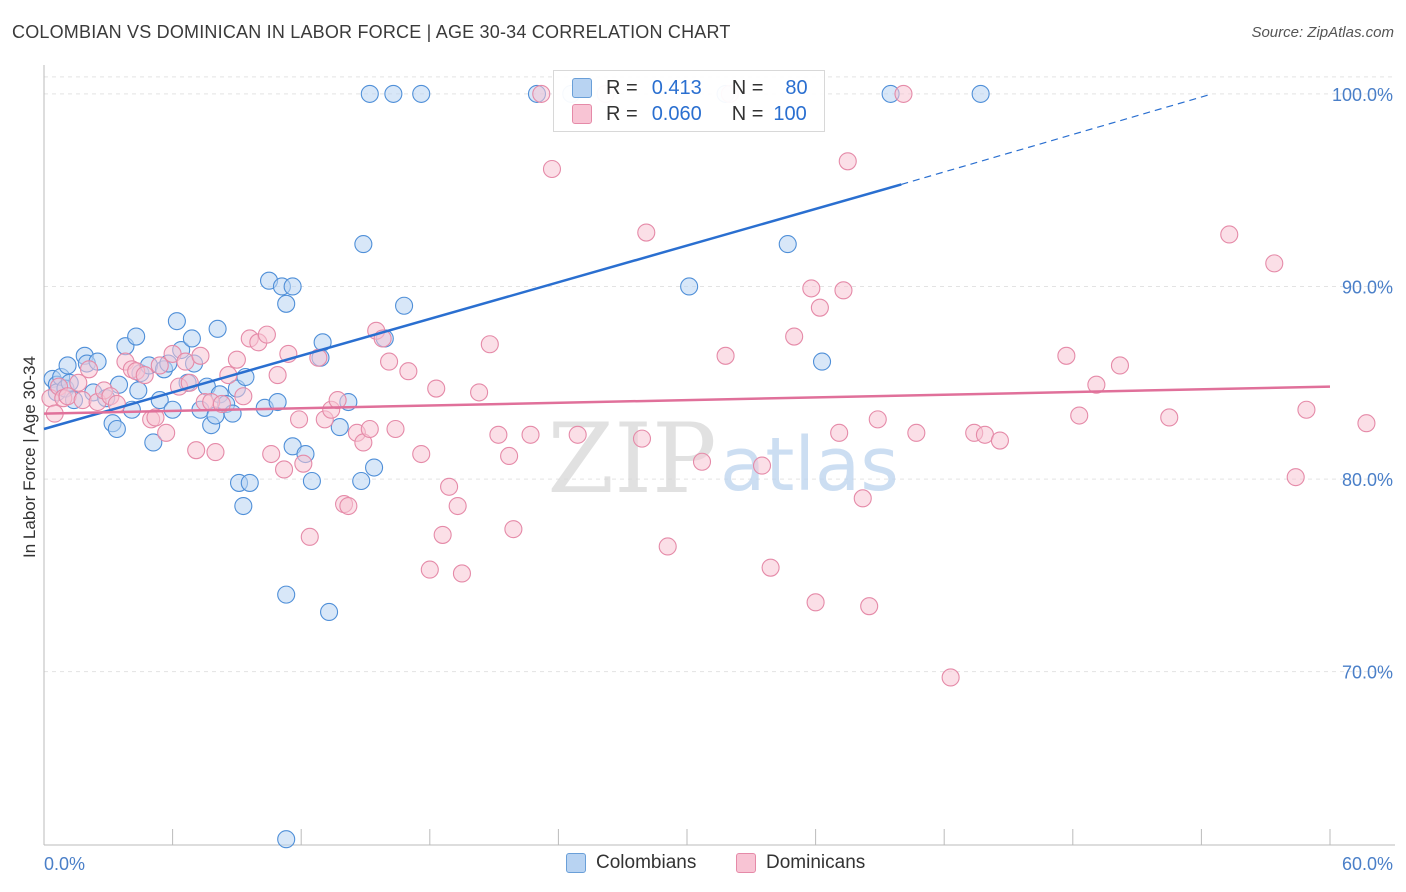  Describe the element at coordinates (796, 87) in the screenshot. I see `colombians-n-value: 80` at that location.